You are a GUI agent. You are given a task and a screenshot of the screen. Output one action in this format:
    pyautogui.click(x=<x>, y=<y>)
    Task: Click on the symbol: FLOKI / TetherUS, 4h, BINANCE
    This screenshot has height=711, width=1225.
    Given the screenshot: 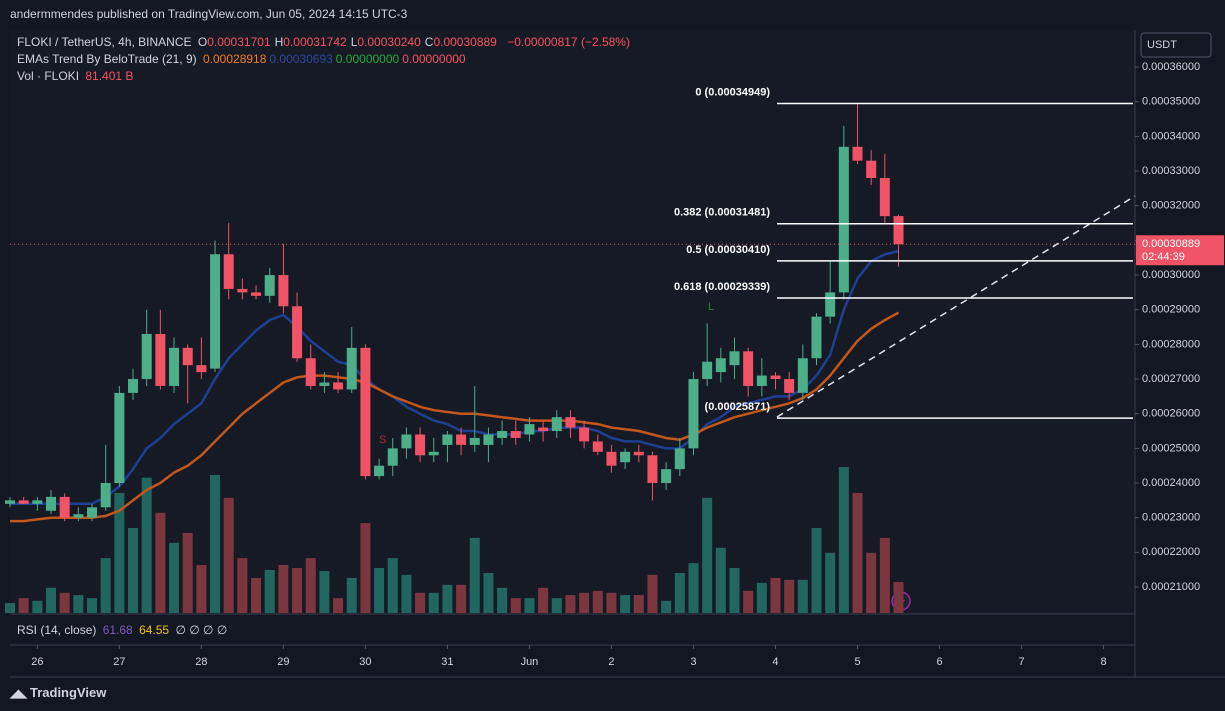 What is the action you would take?
    pyautogui.click(x=104, y=42)
    